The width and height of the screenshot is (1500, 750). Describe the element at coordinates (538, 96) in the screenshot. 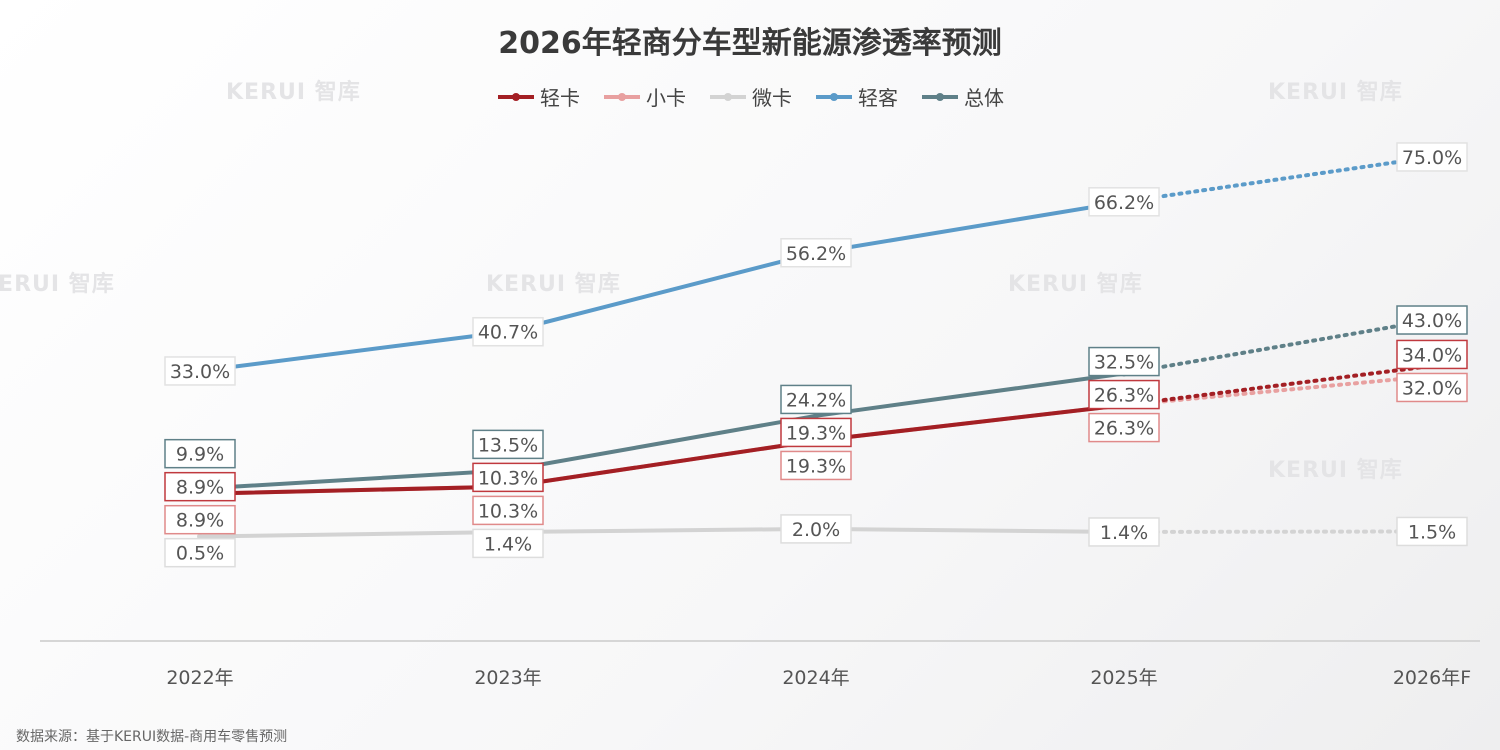

I see `legend-item: 轻卡` at that location.